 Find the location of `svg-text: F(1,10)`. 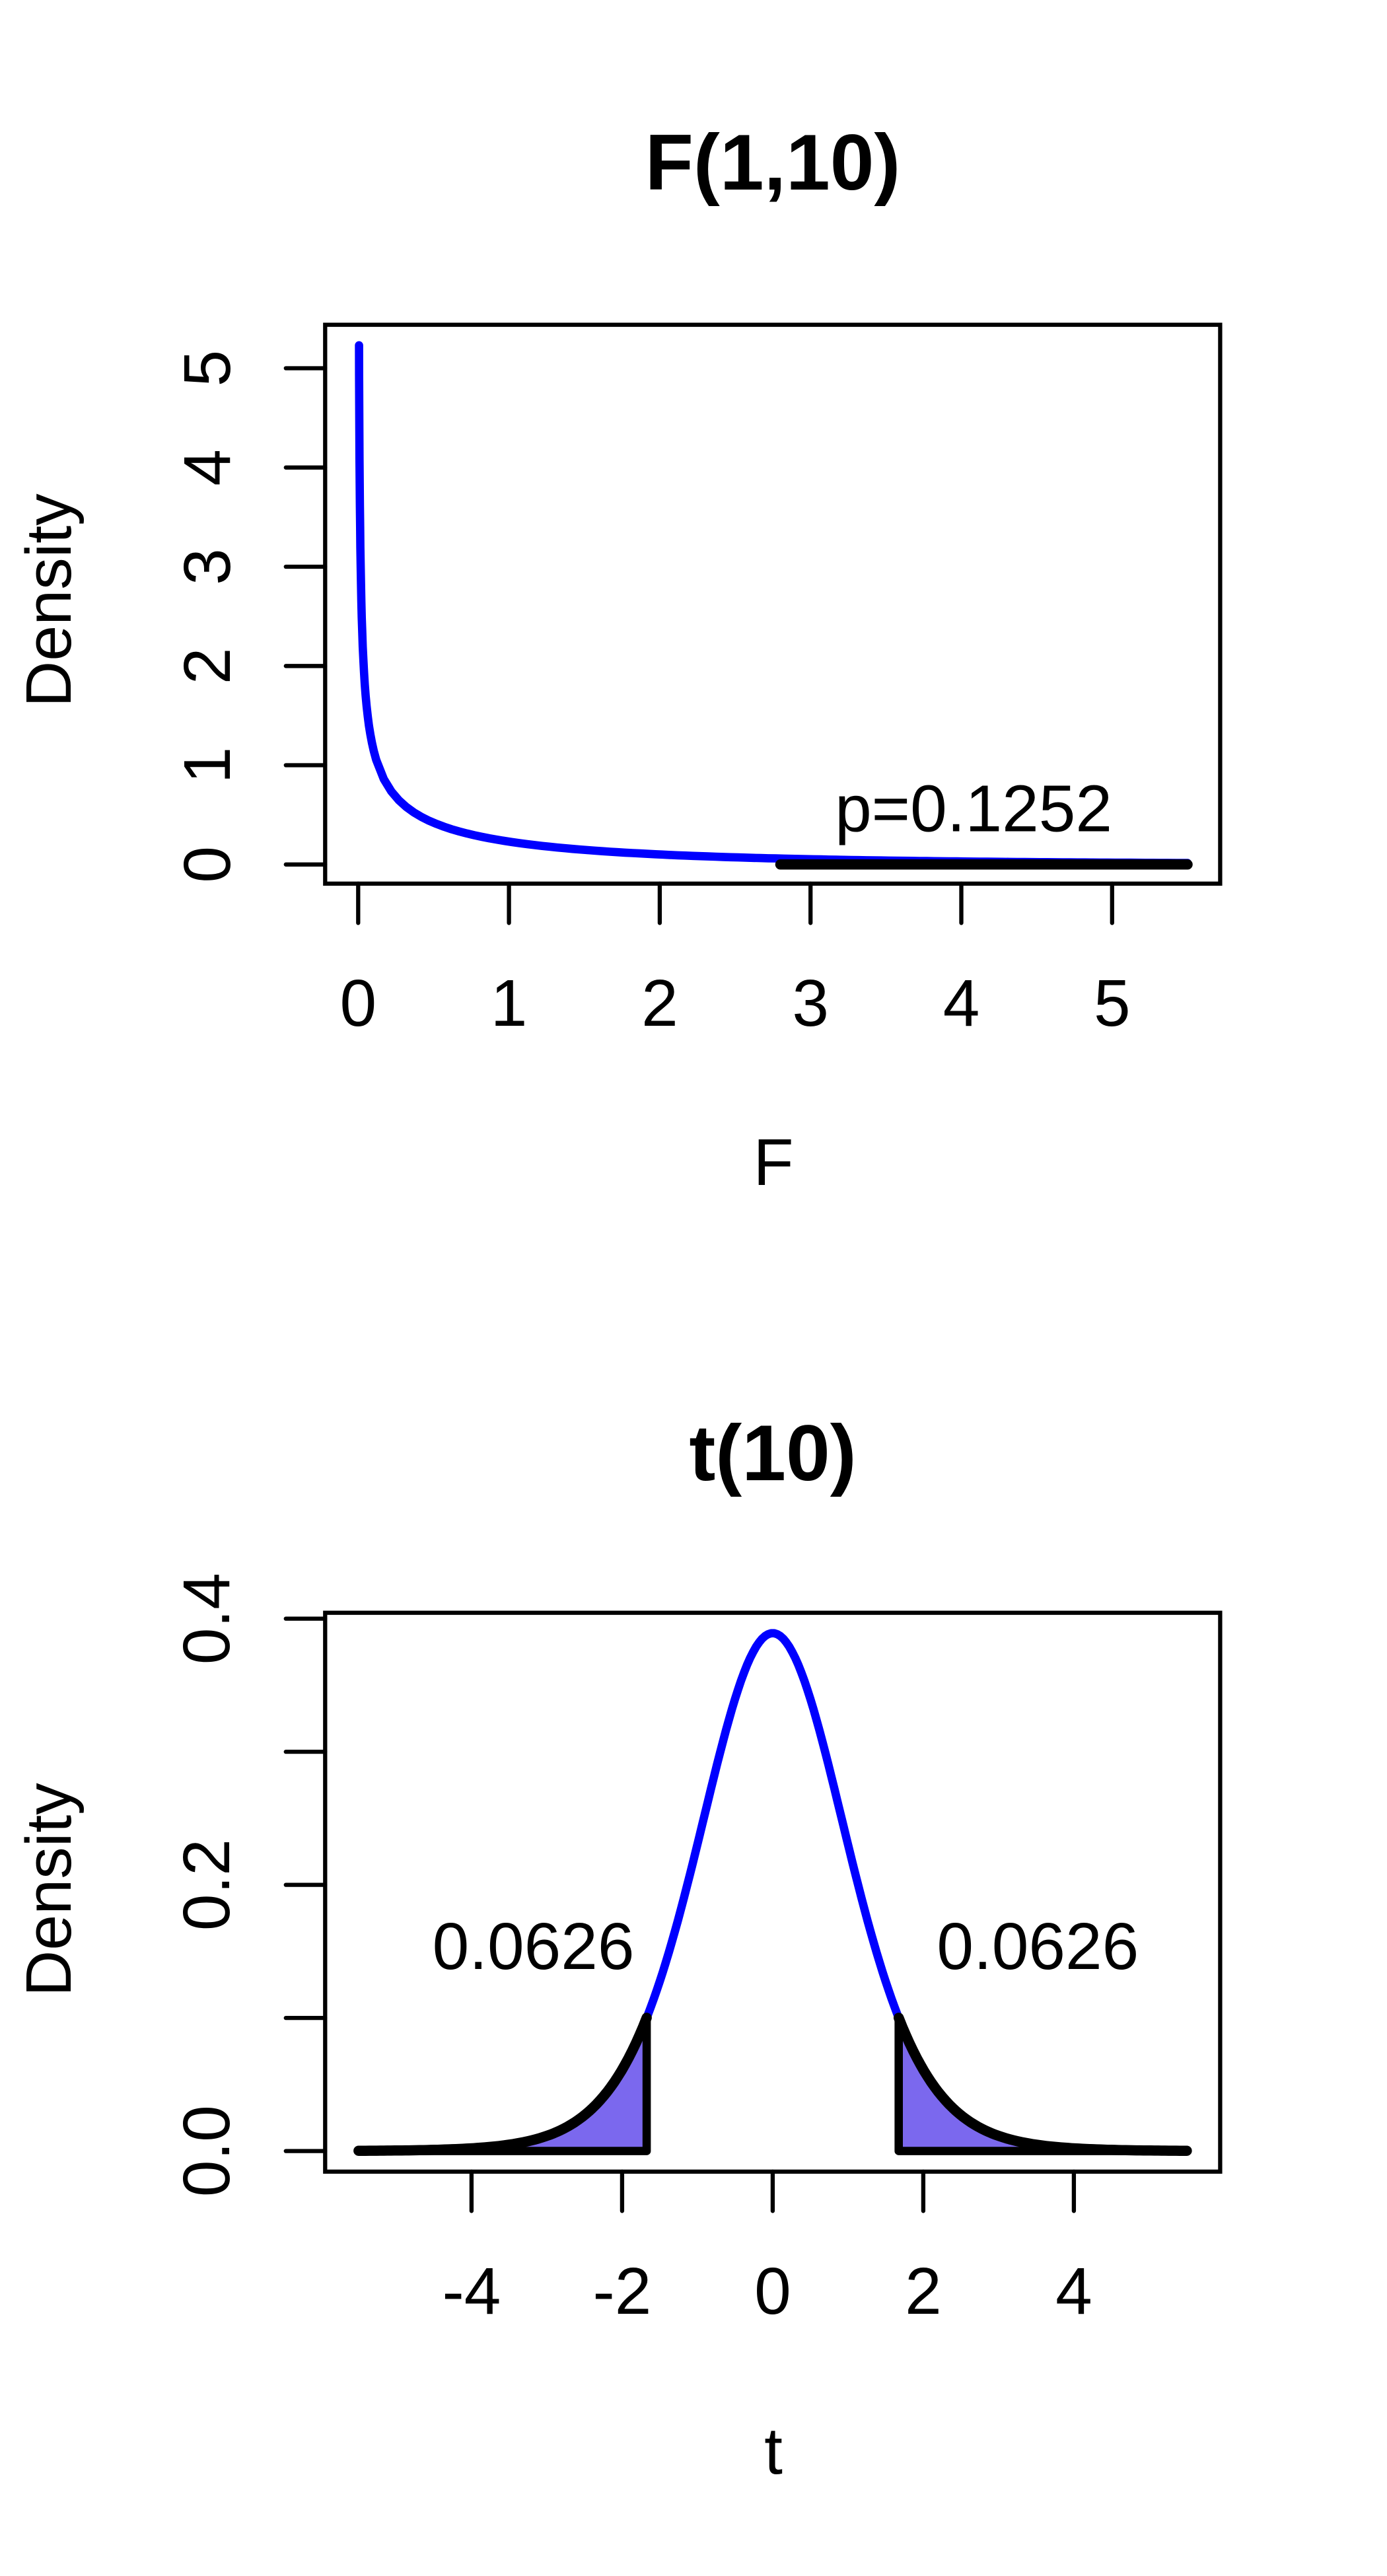

svg-text: F(1,10) is located at coordinates (773, 163).